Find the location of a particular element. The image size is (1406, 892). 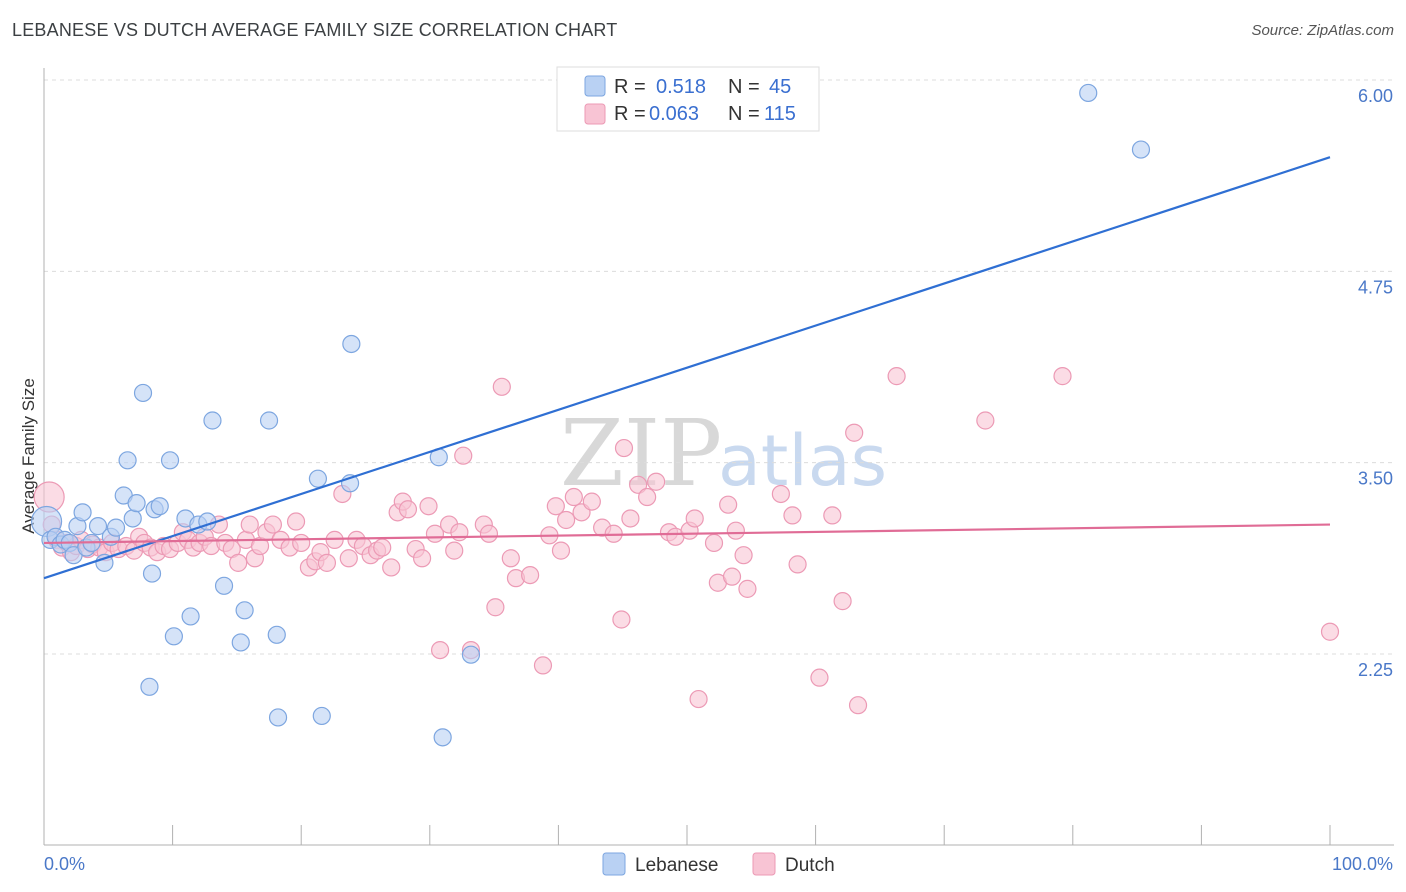

y-tick-label: 3.50 is located at coordinates (1375, 479).